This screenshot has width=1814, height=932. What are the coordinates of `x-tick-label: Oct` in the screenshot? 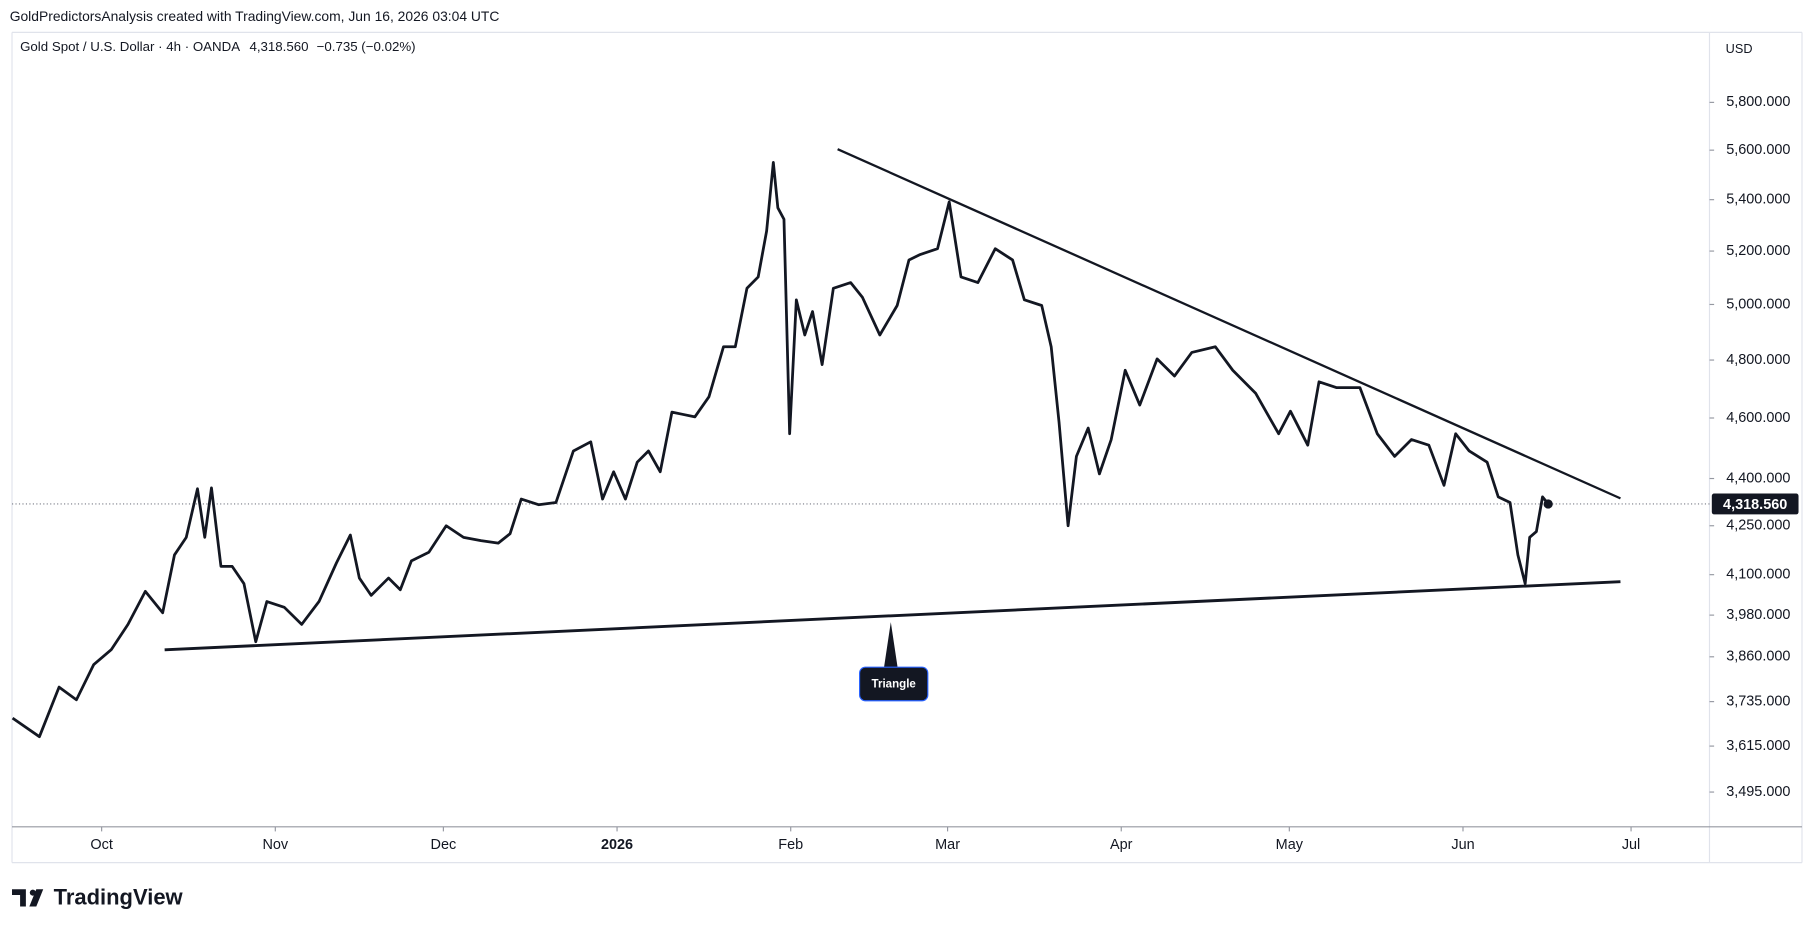 It's located at (101, 845).